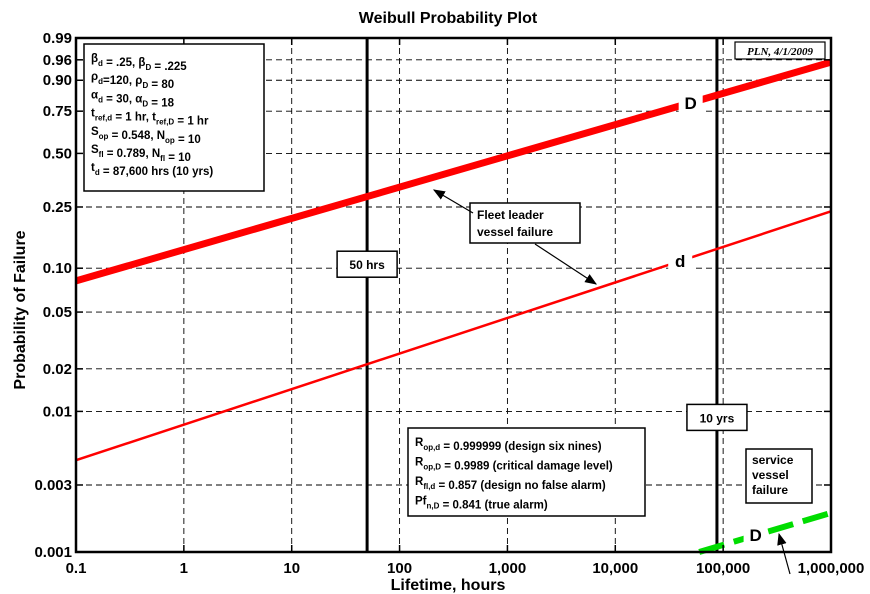  I want to click on fleet-leader-box, so click(525, 223).